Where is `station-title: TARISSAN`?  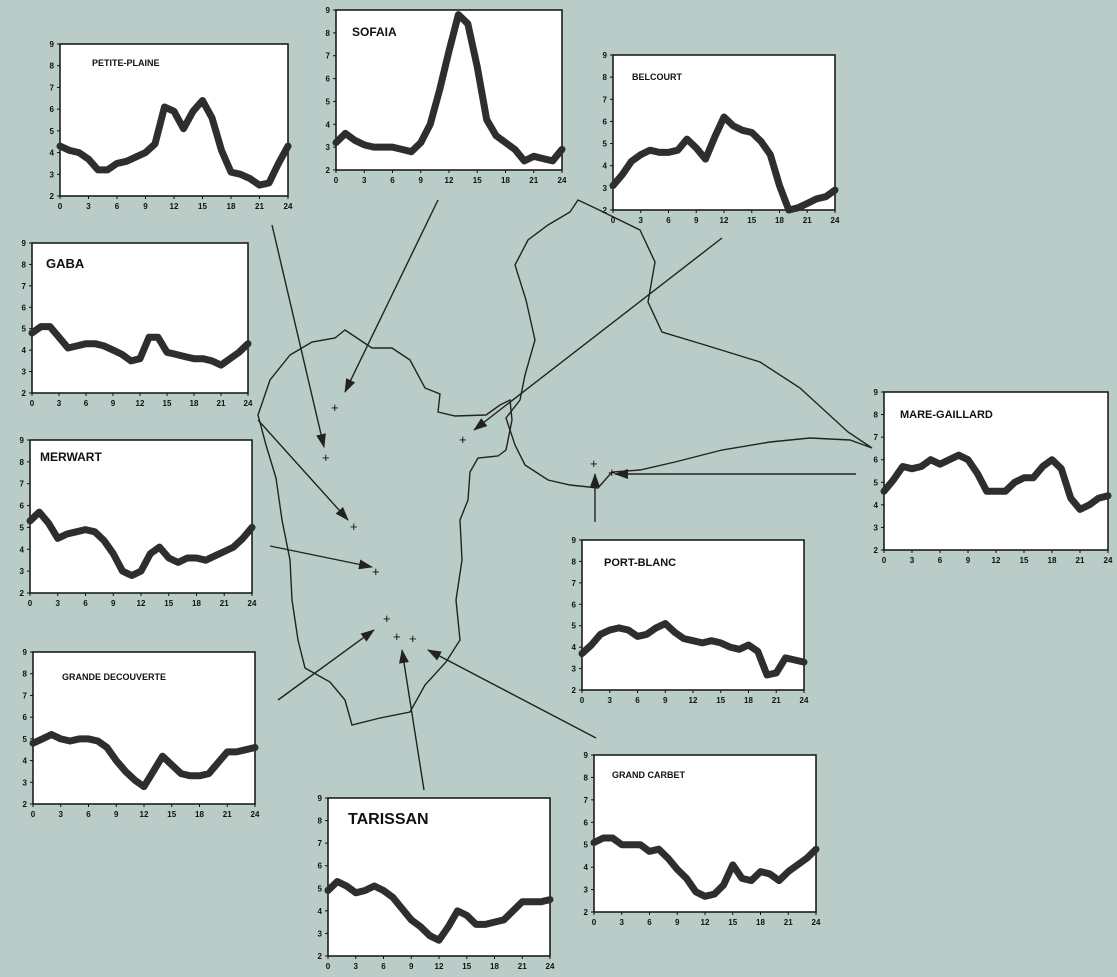 station-title: TARISSAN is located at coordinates (388, 819).